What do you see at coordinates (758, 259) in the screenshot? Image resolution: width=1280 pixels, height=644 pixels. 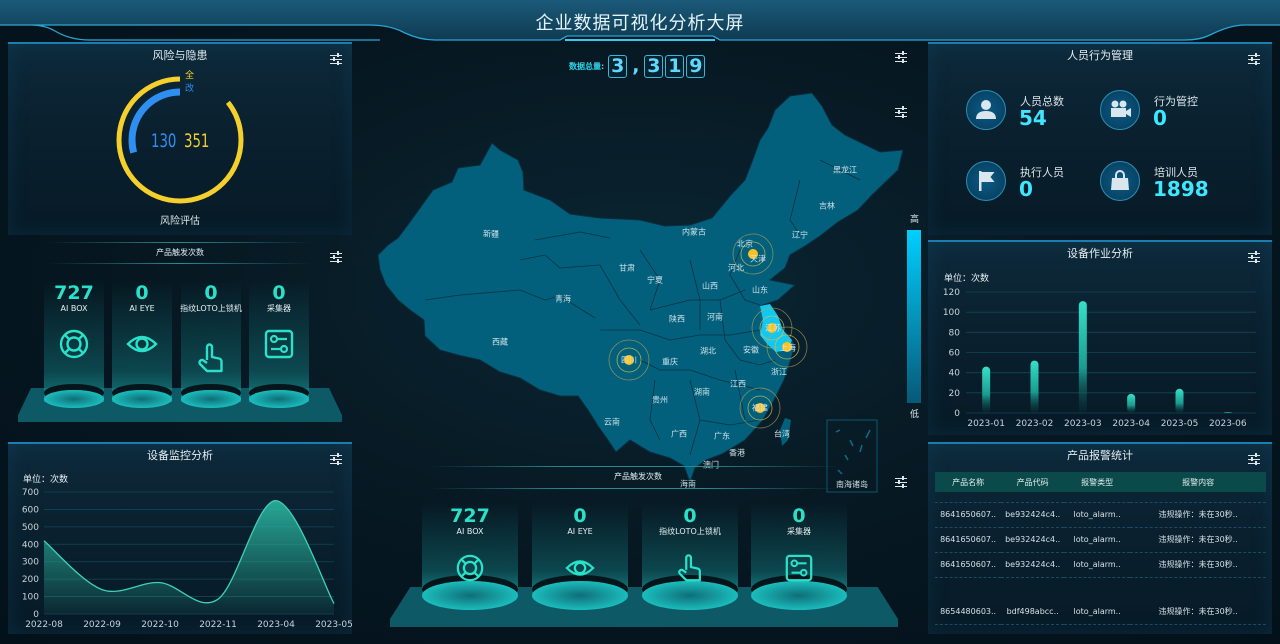 I see `province-label: 天津` at bounding box center [758, 259].